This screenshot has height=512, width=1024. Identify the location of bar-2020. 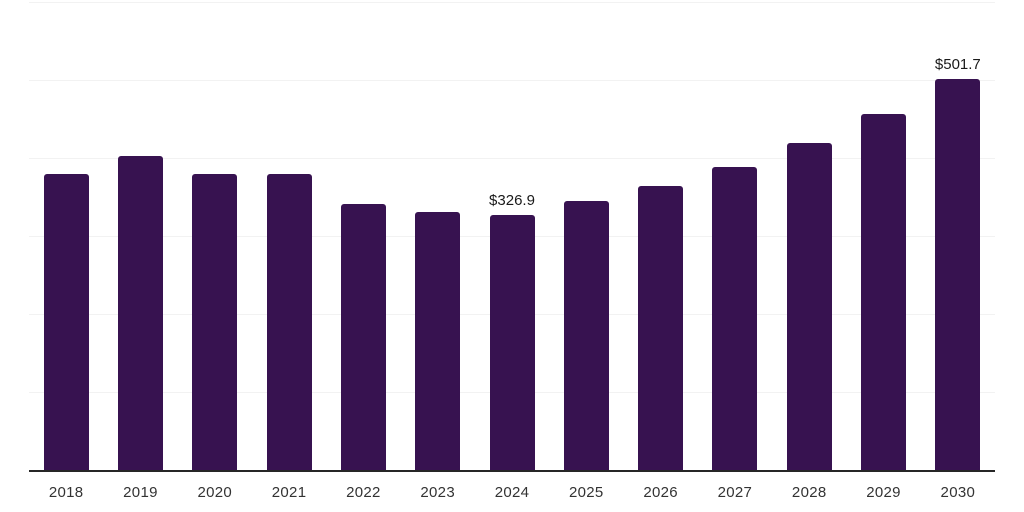
(215, 322).